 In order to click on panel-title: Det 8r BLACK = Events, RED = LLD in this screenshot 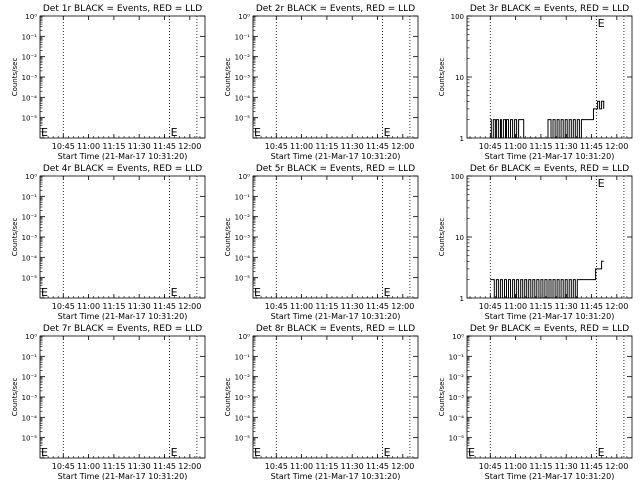, I will do `click(335, 329)`.